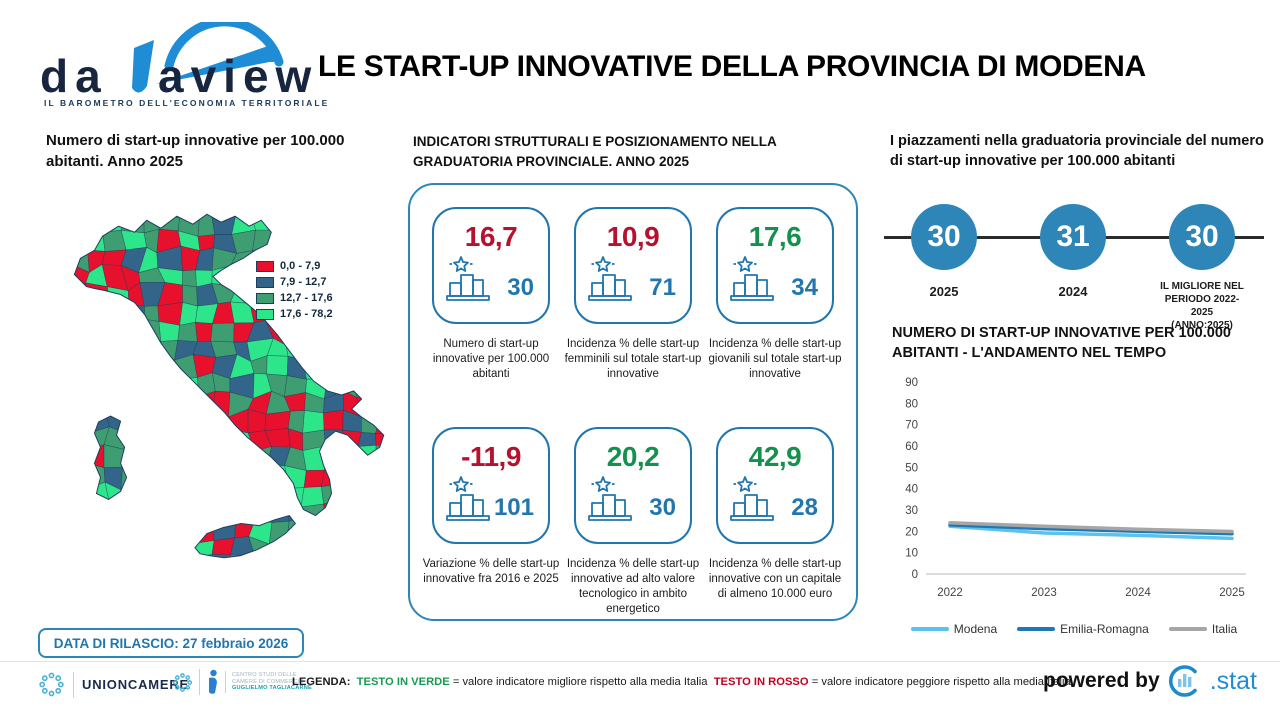 Image resolution: width=1280 pixels, height=720 pixels. I want to click on indicator-value: 42,9, so click(775, 456).